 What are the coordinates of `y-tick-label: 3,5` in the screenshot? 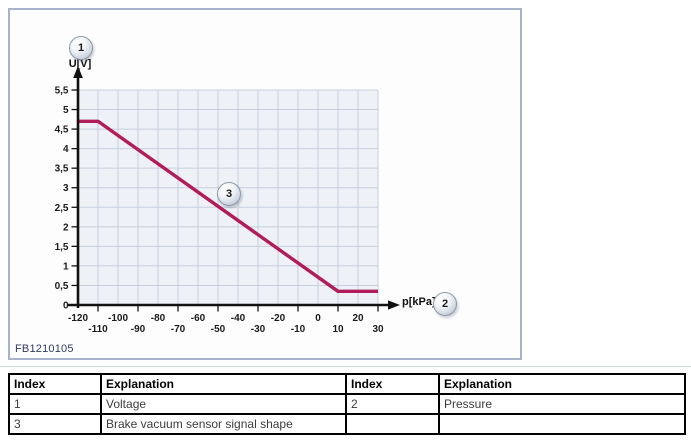 It's located at (62, 169).